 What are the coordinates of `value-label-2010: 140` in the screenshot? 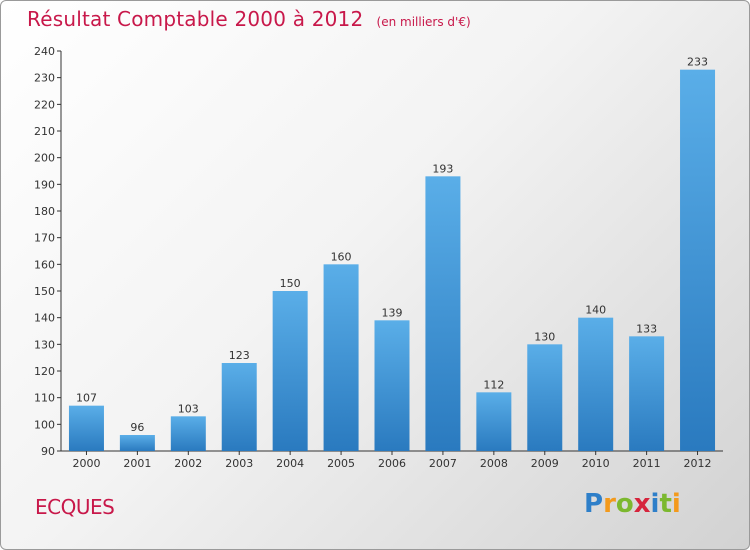 It's located at (595, 310).